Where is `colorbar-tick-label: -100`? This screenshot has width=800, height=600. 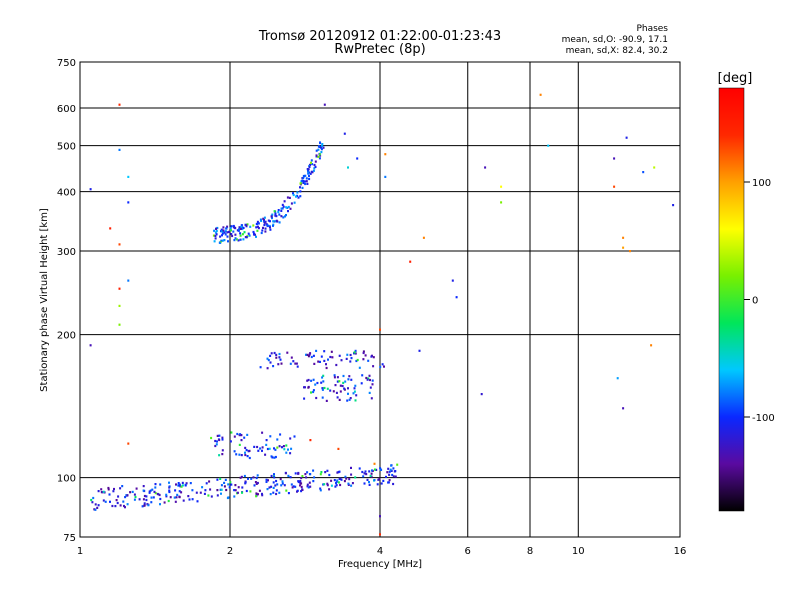 colorbar-tick-label: -100 is located at coordinates (763, 418).